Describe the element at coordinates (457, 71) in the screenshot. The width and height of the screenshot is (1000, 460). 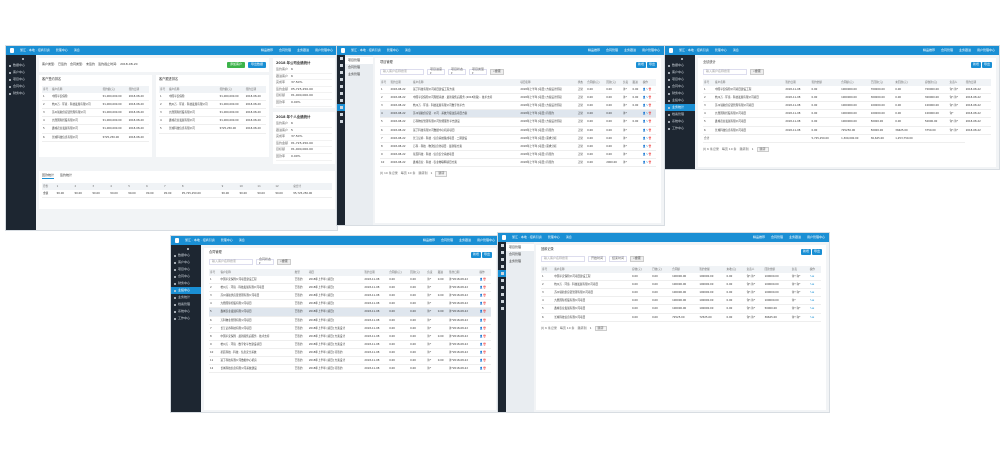
I see `filter-select: 项目状态 ▾` at that location.